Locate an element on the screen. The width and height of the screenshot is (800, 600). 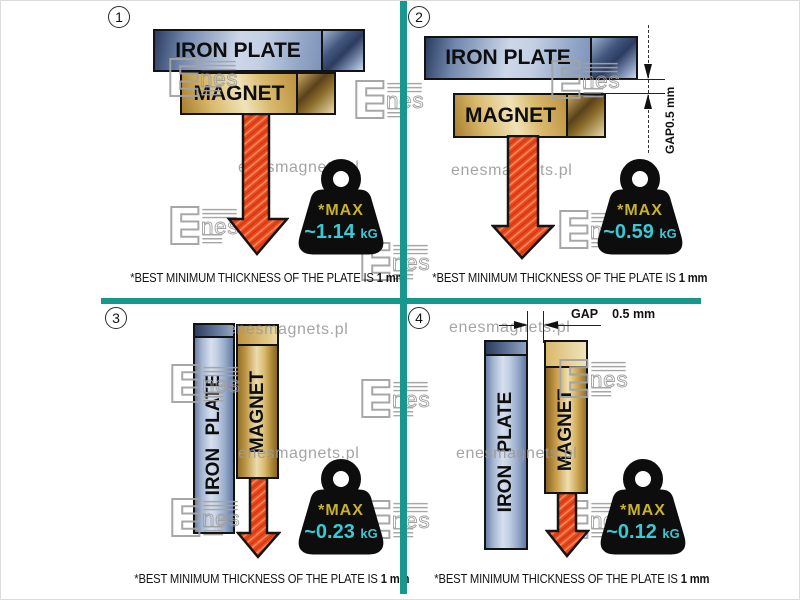
dimension-arrow-up is located at coordinates (648, 101).